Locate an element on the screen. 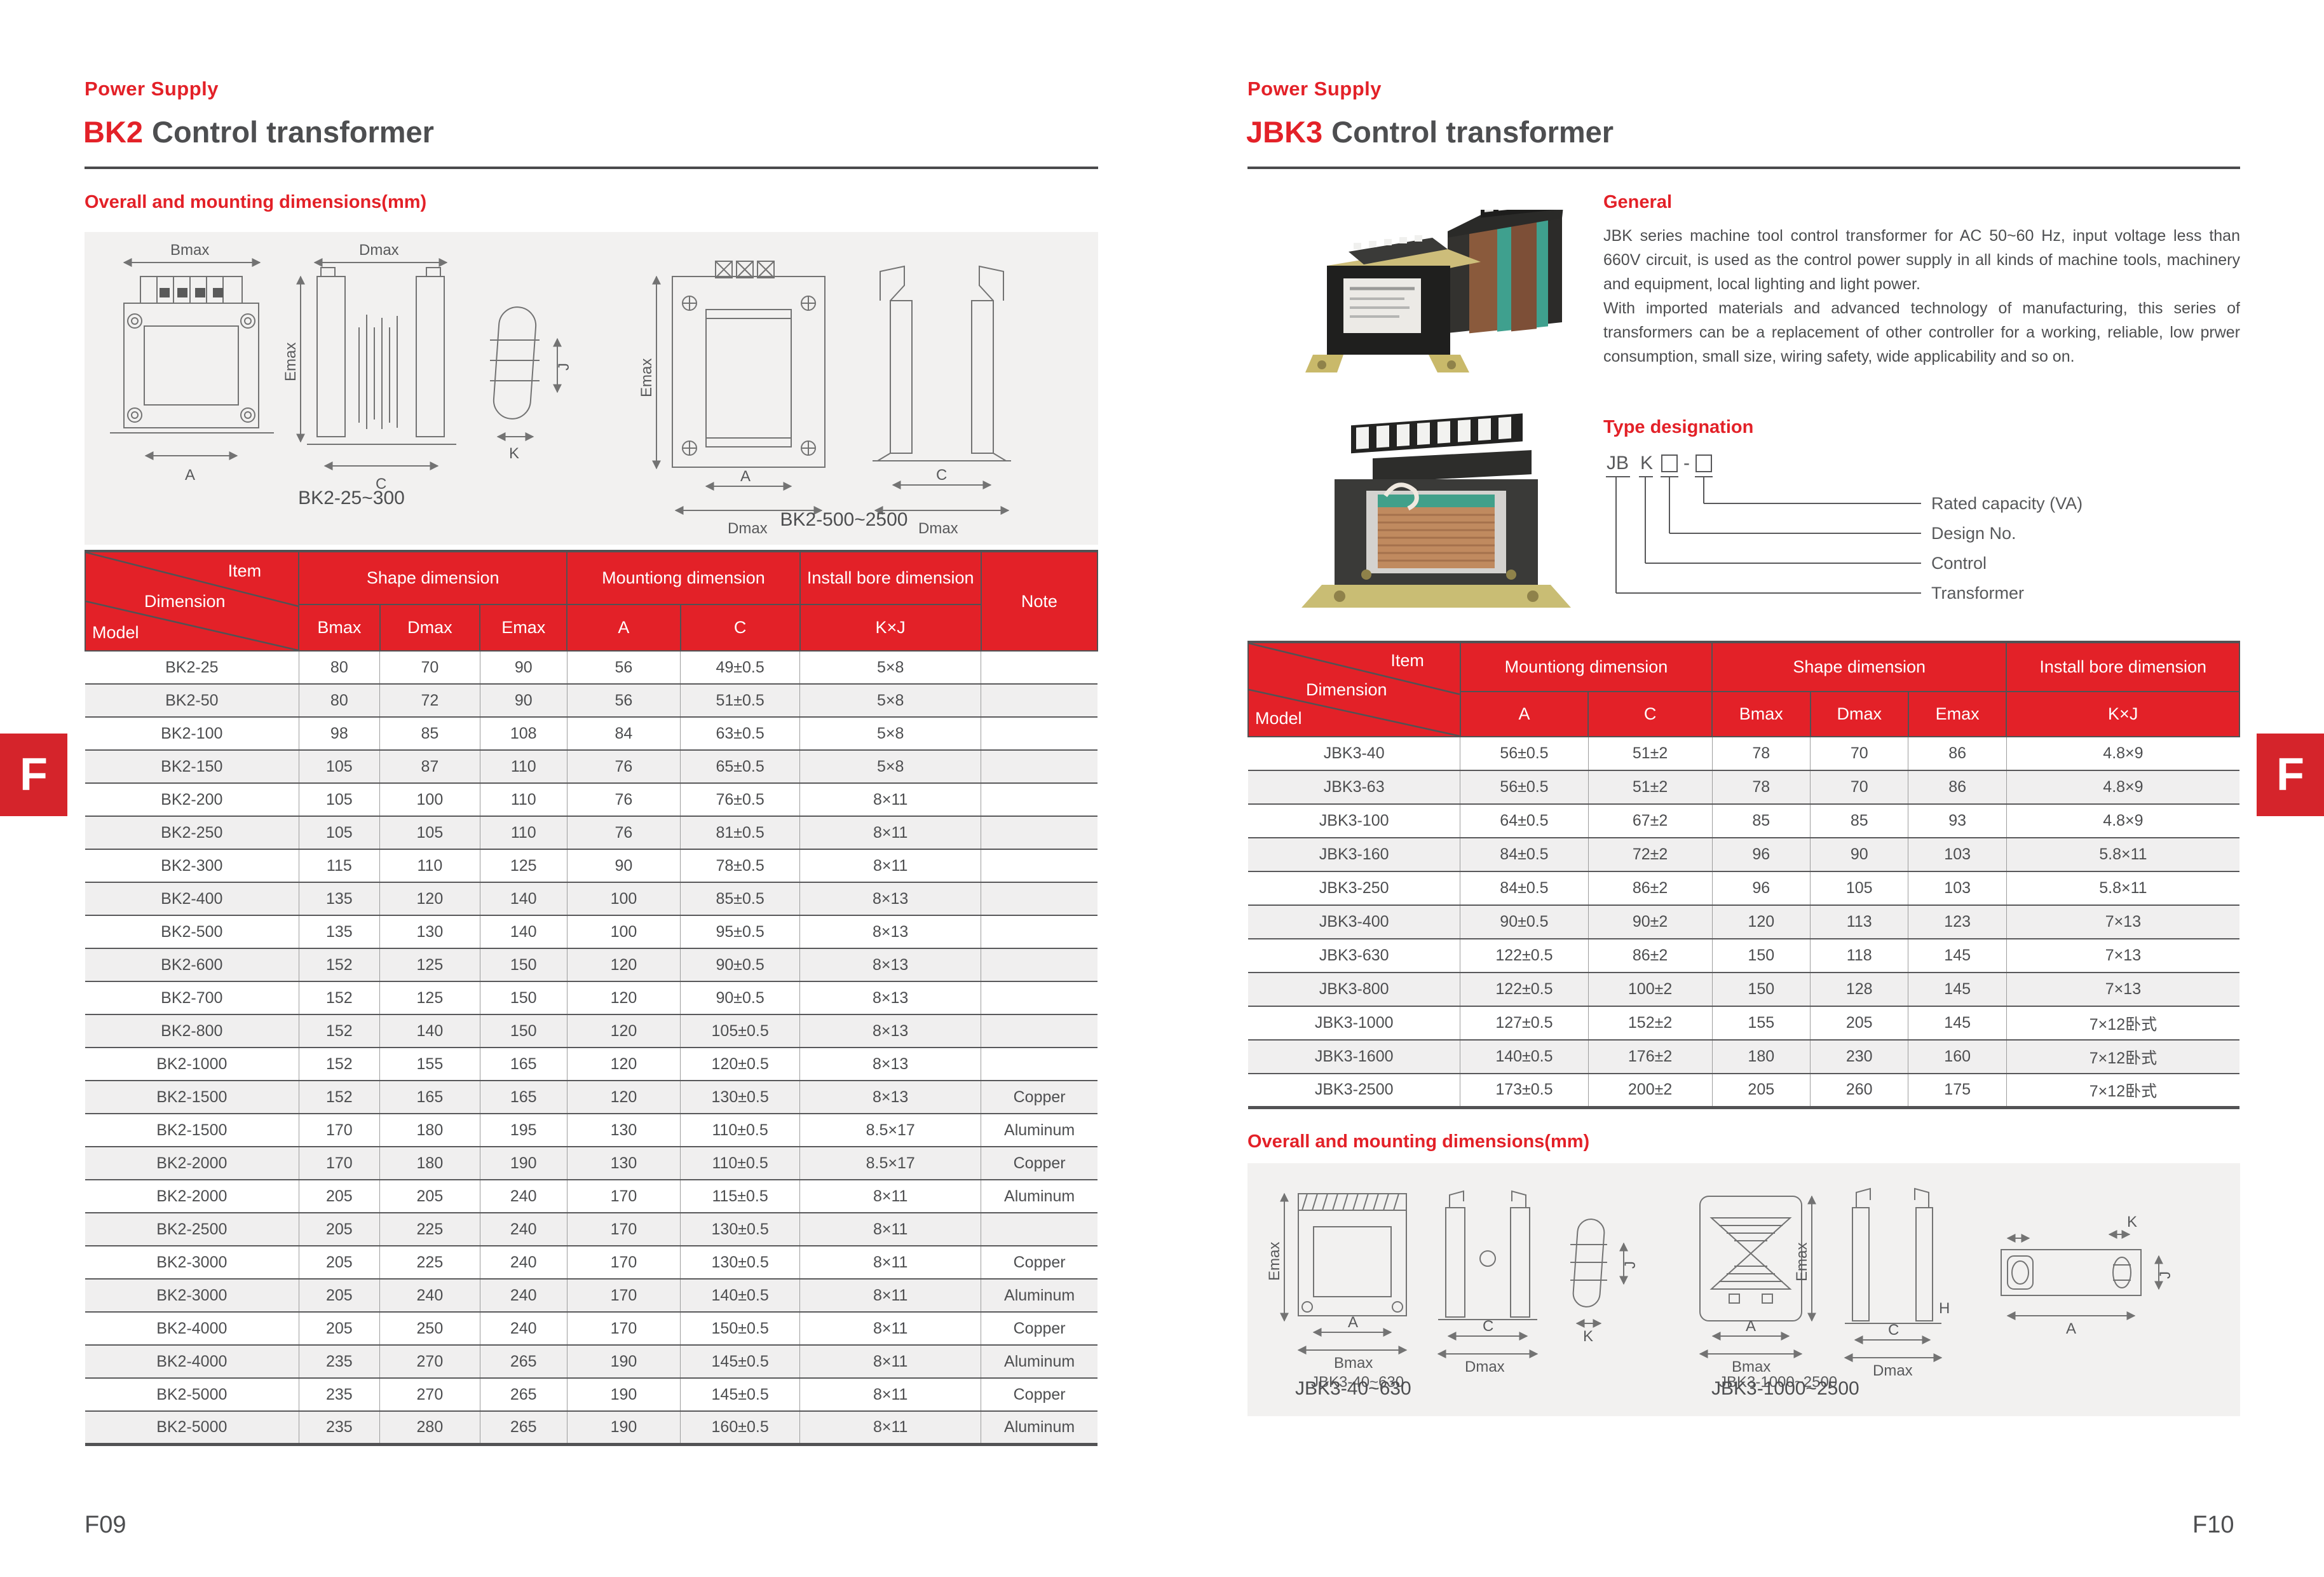 This screenshot has width=2324, height=1577. dim-label-j: J is located at coordinates (1630, 1265).